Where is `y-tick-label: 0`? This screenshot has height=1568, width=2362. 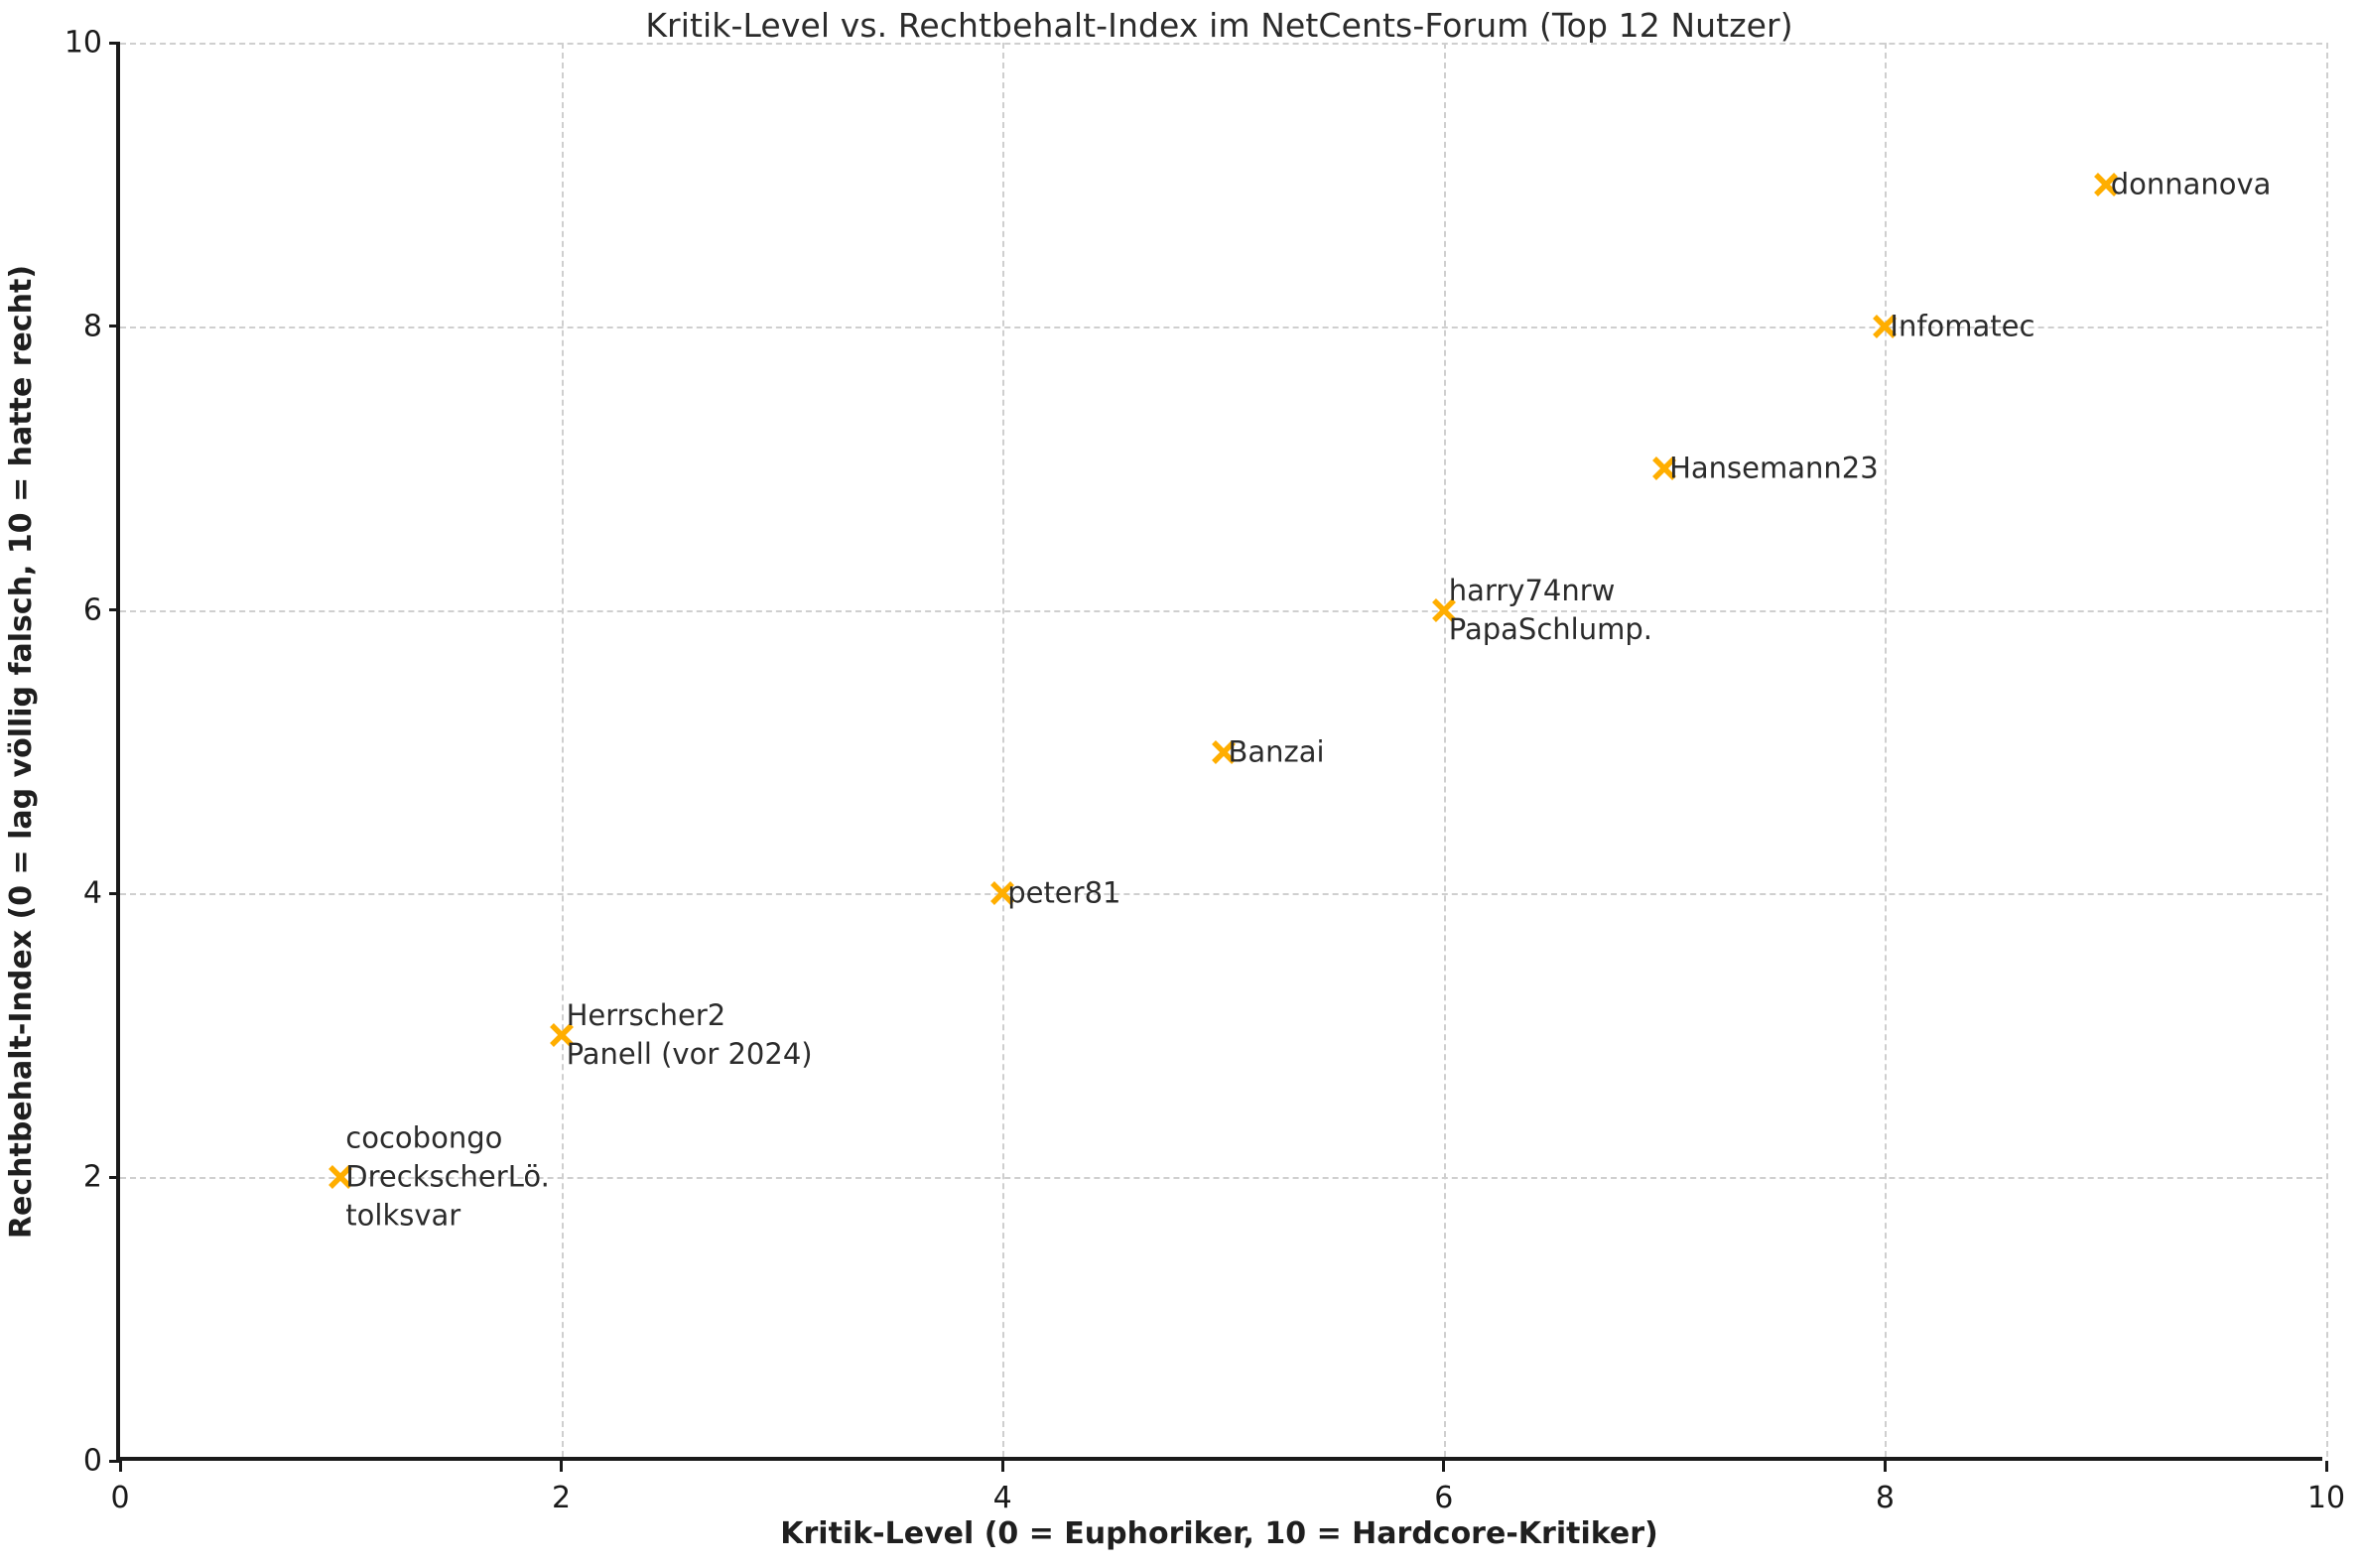 y-tick-label: 0 is located at coordinates (92, 1461).